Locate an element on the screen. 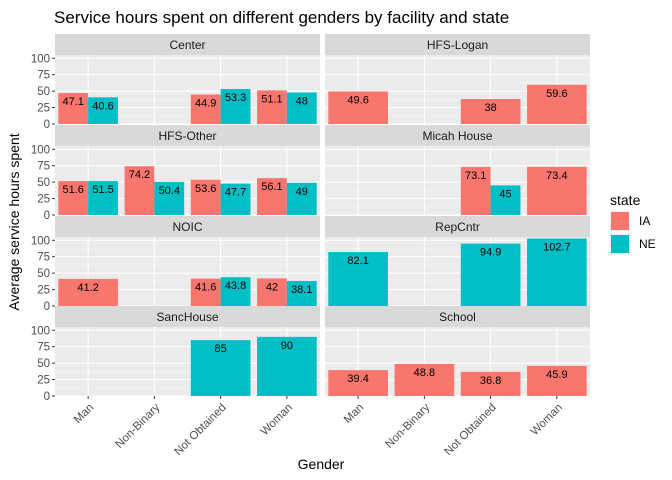 The height and width of the screenshot is (480, 672). bar-value-label: 48 is located at coordinates (302, 101).